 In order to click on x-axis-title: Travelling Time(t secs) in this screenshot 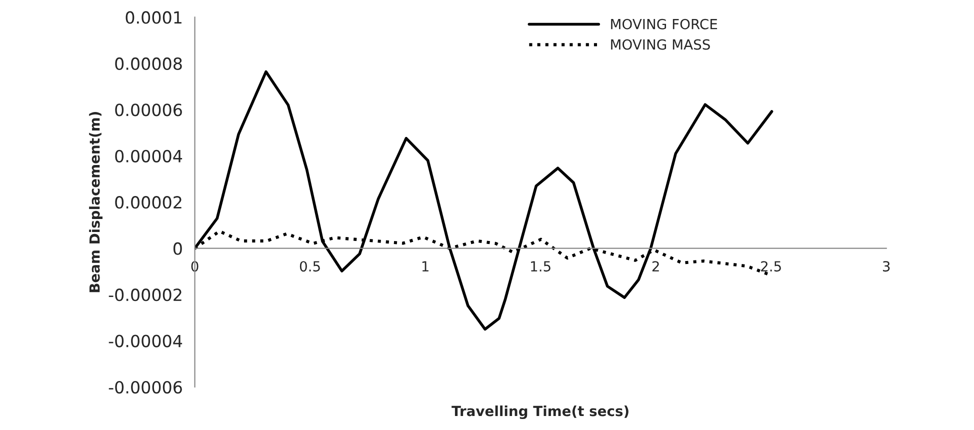, I will do `click(540, 412)`.